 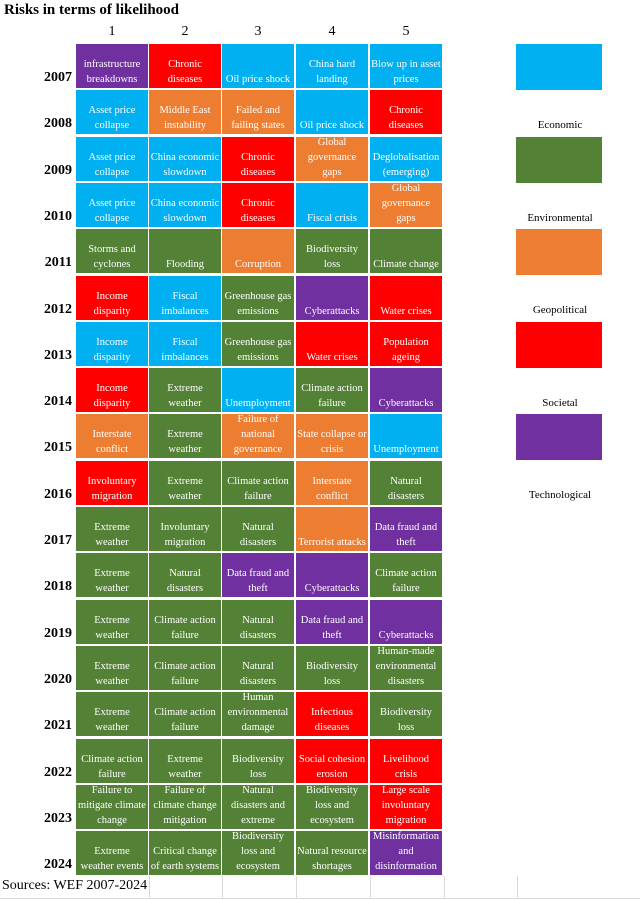 I want to click on risk-cell-2019-3: Natural disasters, so click(x=258, y=621).